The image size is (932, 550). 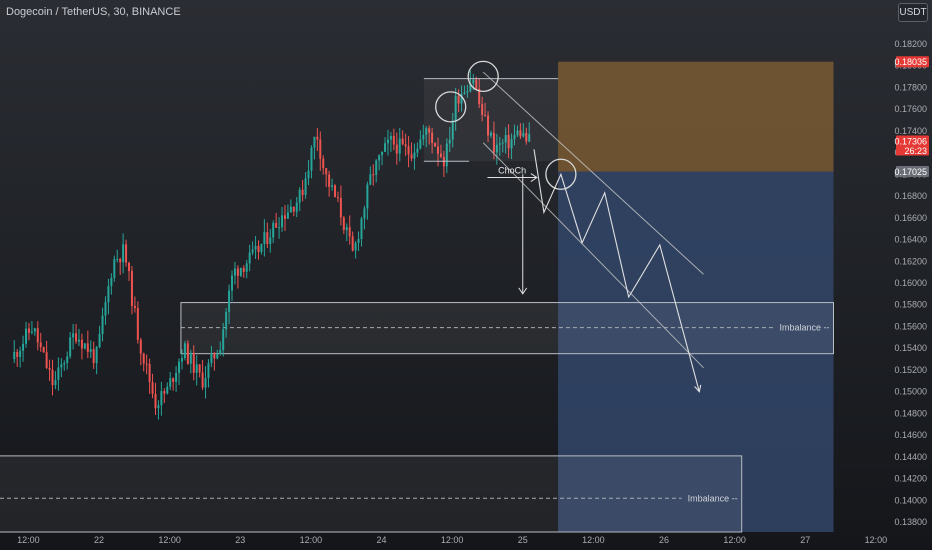 What do you see at coordinates (910, 218) in the screenshot?
I see `price-tick-label: 0.16600` at bounding box center [910, 218].